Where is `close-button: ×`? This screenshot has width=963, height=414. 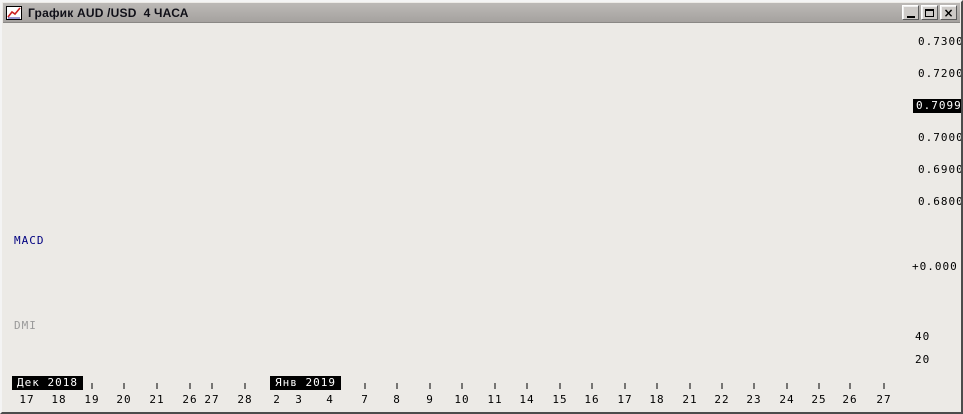 close-button: × is located at coordinates (948, 12).